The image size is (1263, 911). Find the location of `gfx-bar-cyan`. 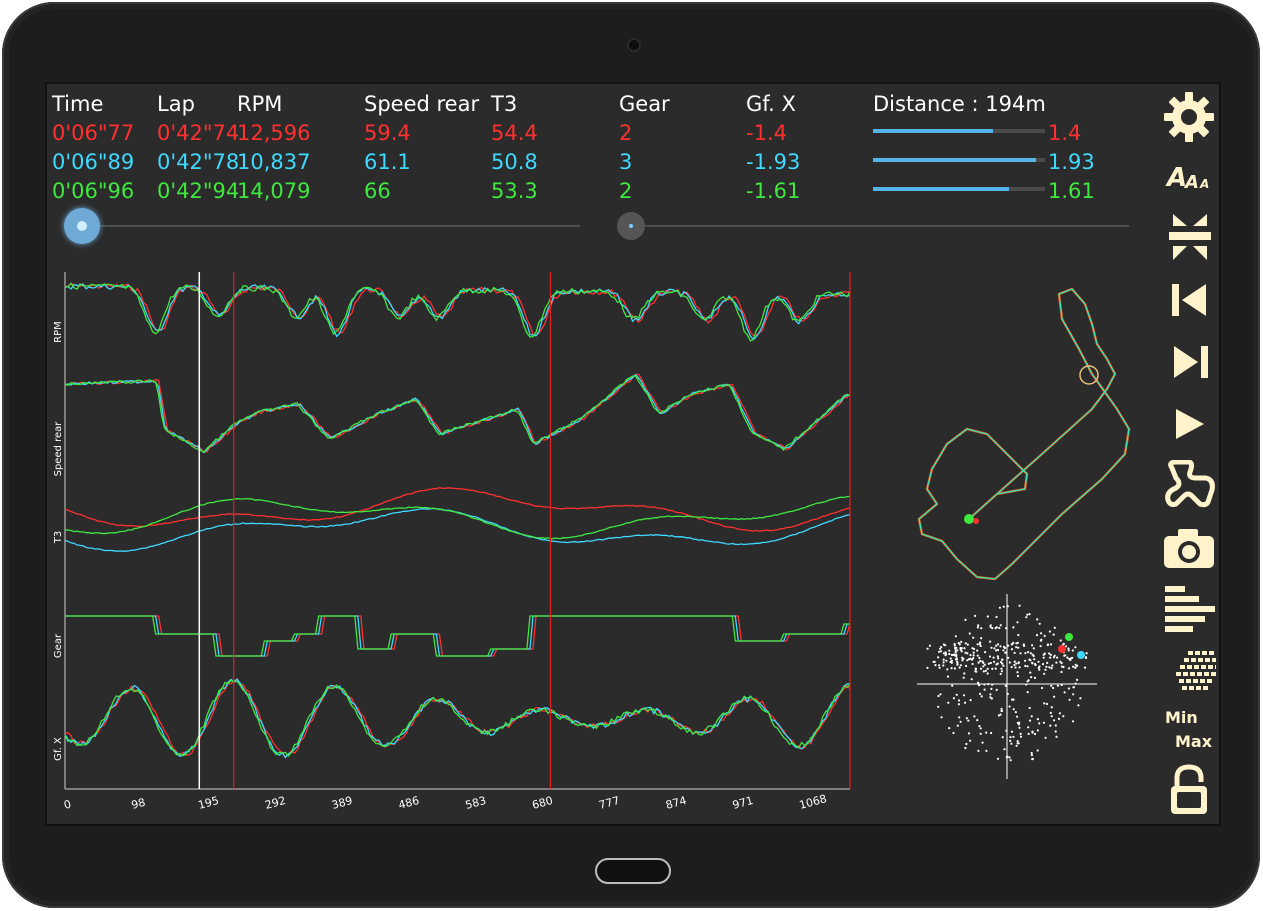

gfx-bar-cyan is located at coordinates (959, 160).